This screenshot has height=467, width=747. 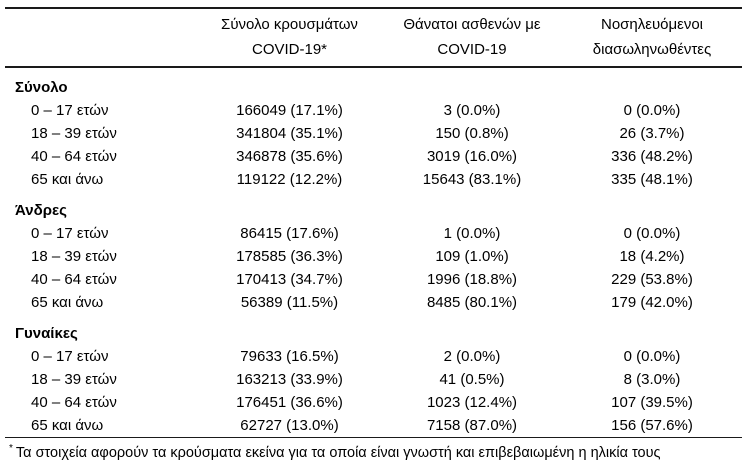 What do you see at coordinates (472, 279) in the screenshot?
I see `deaths-value: 1996 (18.8%)` at bounding box center [472, 279].